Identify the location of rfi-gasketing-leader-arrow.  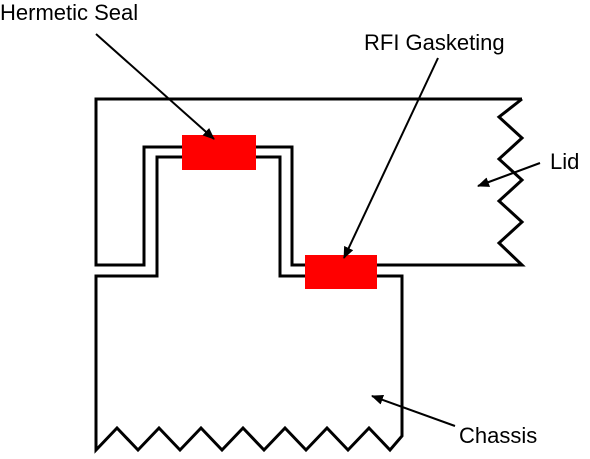
(391, 158).